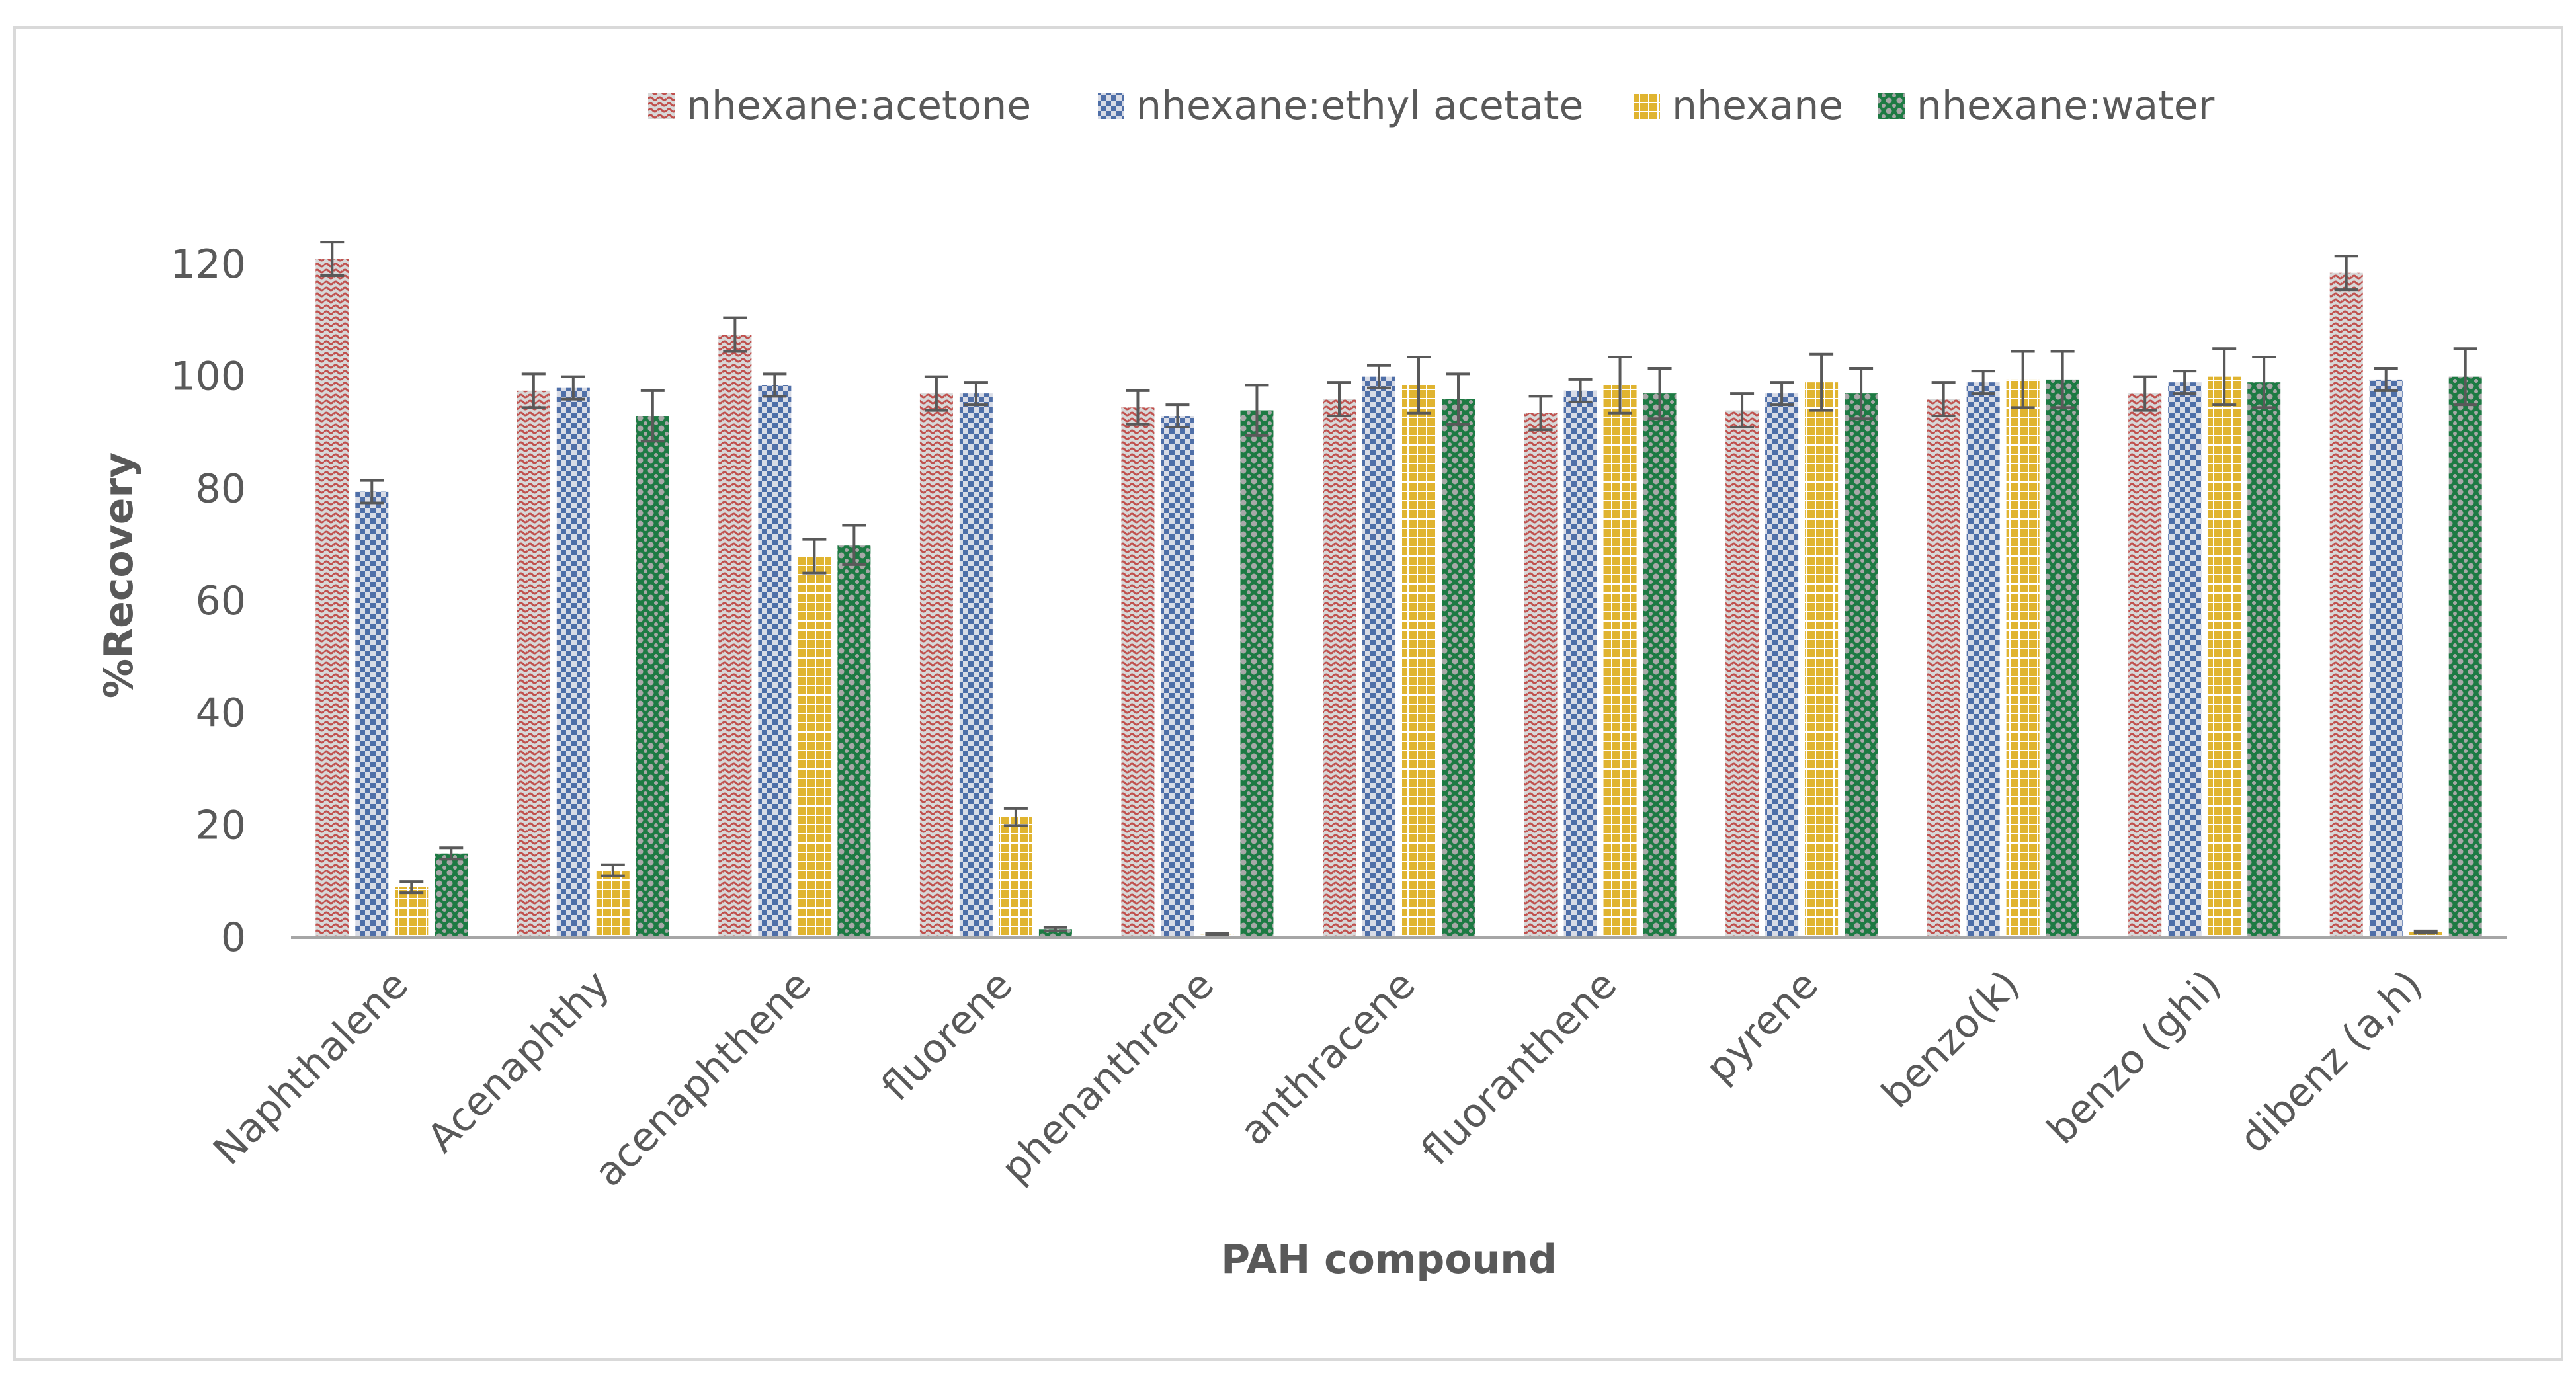 This screenshot has width=2576, height=1378. I want to click on y-tick-label: 0, so click(233, 938).